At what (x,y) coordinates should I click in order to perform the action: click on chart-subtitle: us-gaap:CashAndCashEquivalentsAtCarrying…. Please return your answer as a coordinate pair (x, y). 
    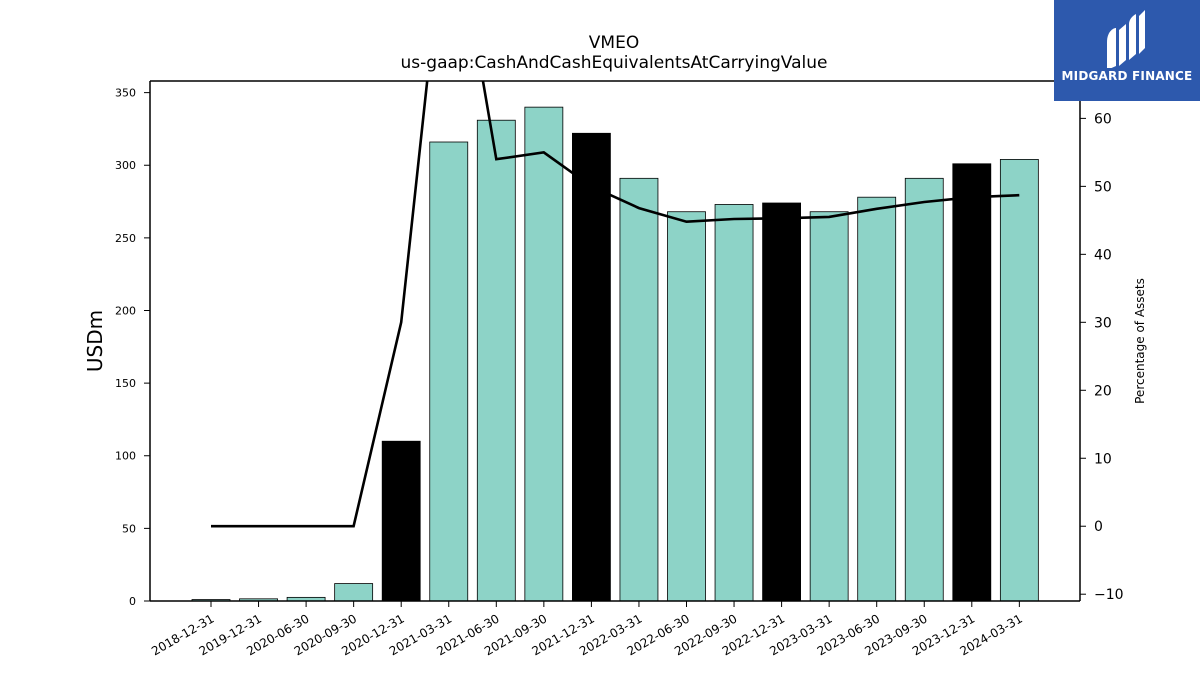
    Looking at the image, I should click on (614, 63).